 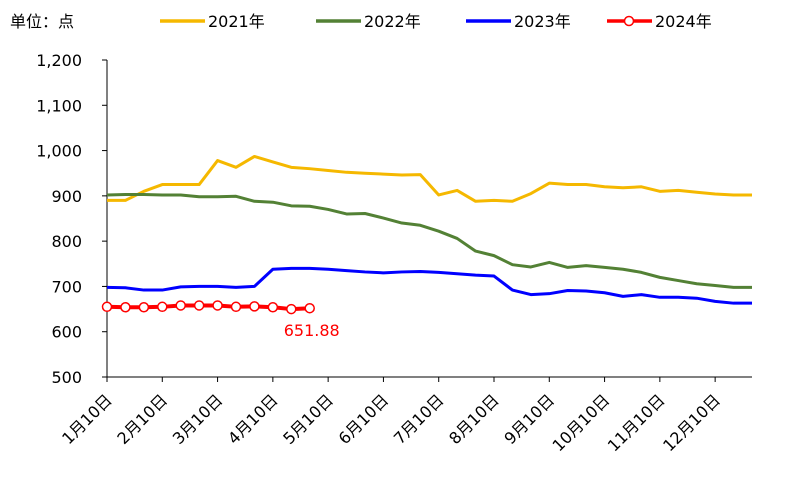 What do you see at coordinates (312, 330) in the screenshot?
I see `data-label: 651.88` at bounding box center [312, 330].